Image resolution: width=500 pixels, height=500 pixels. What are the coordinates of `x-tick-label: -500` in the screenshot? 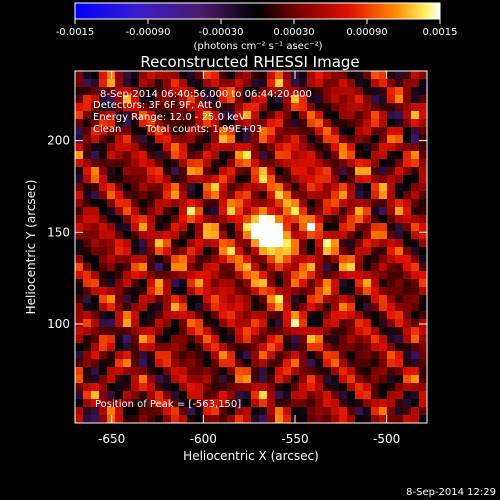 It's located at (386, 439).